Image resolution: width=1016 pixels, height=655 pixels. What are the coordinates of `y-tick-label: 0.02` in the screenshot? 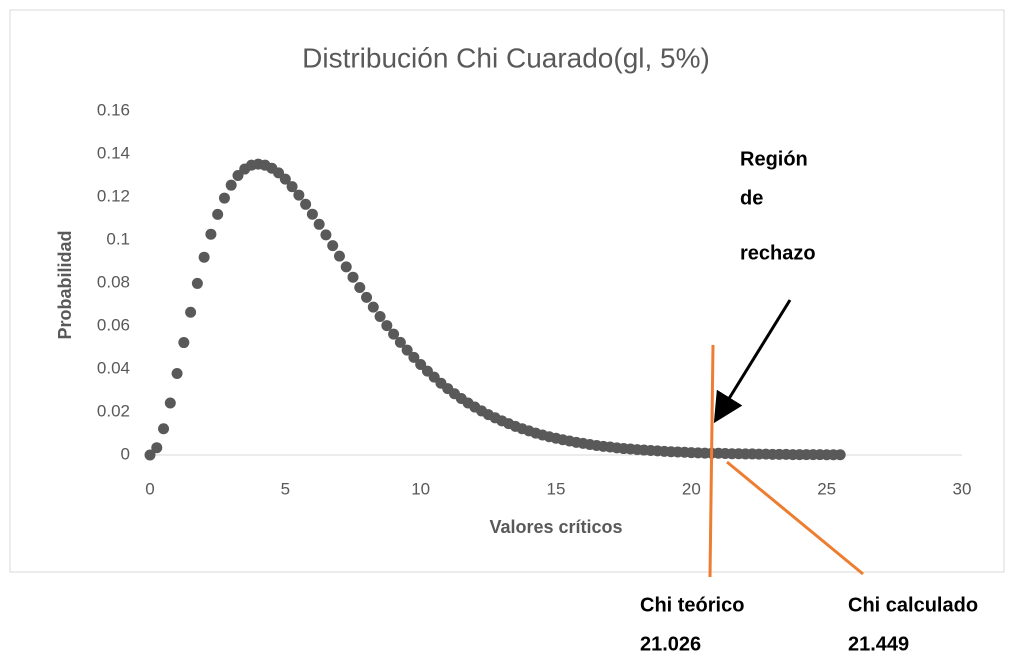 It's located at (113, 410).